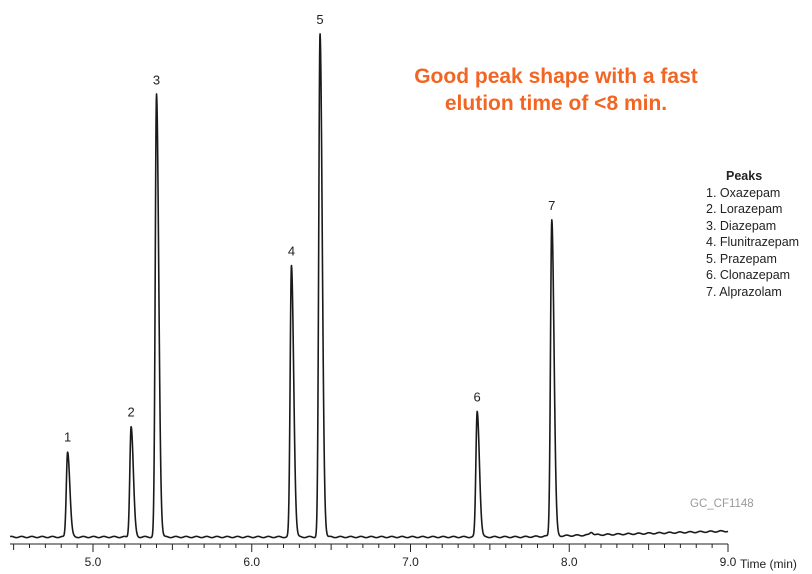  What do you see at coordinates (728, 562) in the screenshot?
I see `x-tick-label: 9.0` at bounding box center [728, 562].